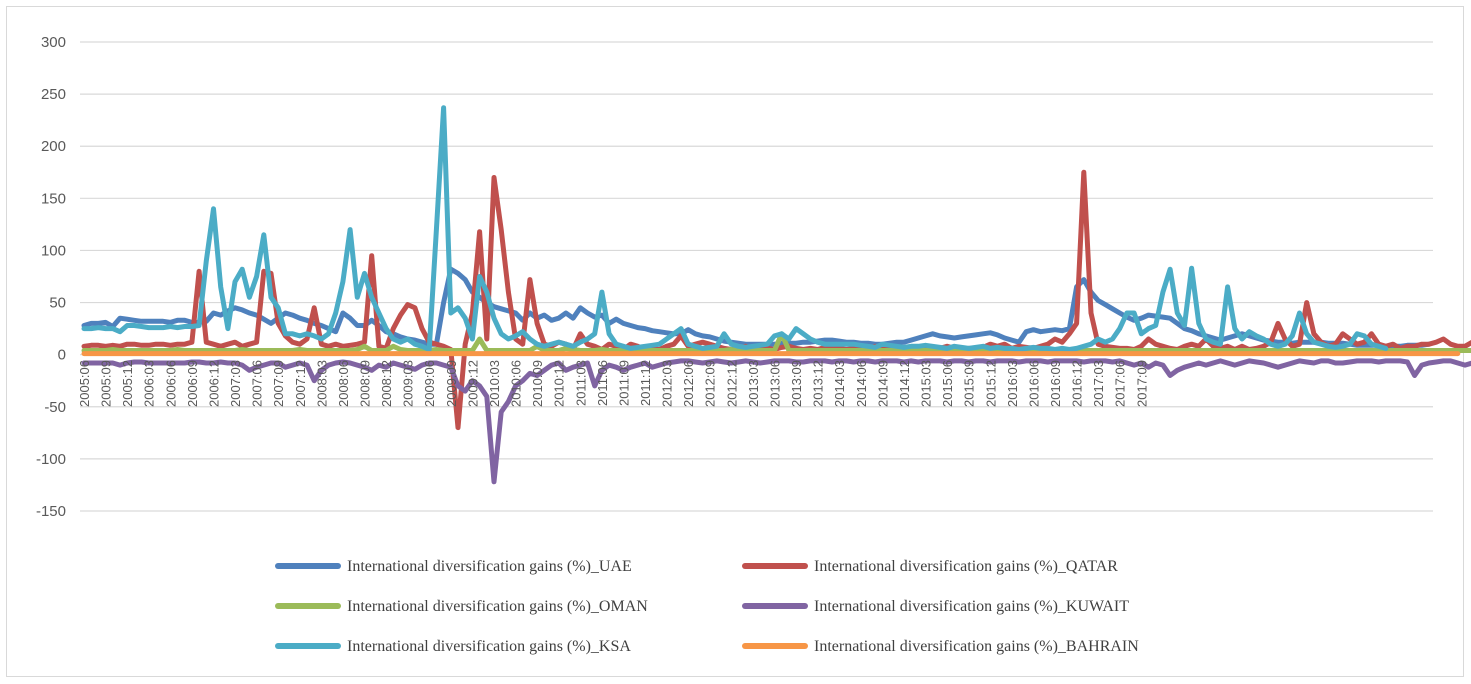 The height and width of the screenshot is (684, 1471). What do you see at coordinates (623, 383) in the screenshot?
I see `x-tick-label: 2011:09` at bounding box center [623, 383].